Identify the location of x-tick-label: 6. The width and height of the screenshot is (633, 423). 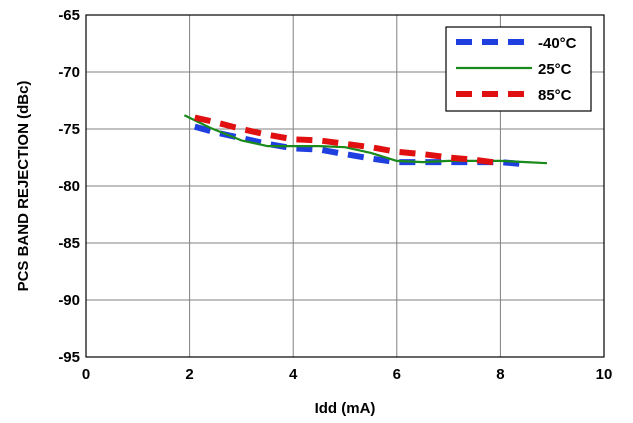
(397, 374).